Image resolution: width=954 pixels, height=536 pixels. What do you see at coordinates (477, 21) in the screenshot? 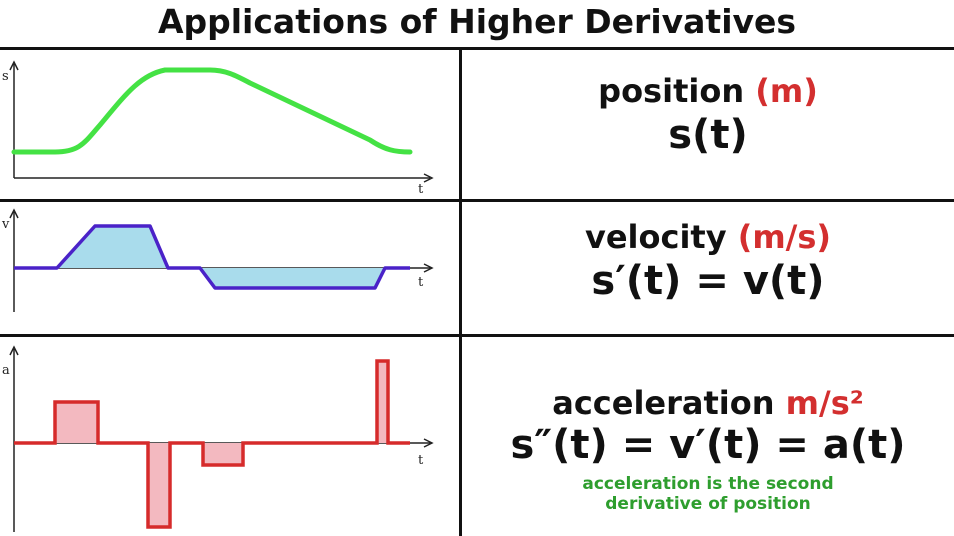
I see `page-title: Applications of Higher Derivatives` at bounding box center [477, 21].